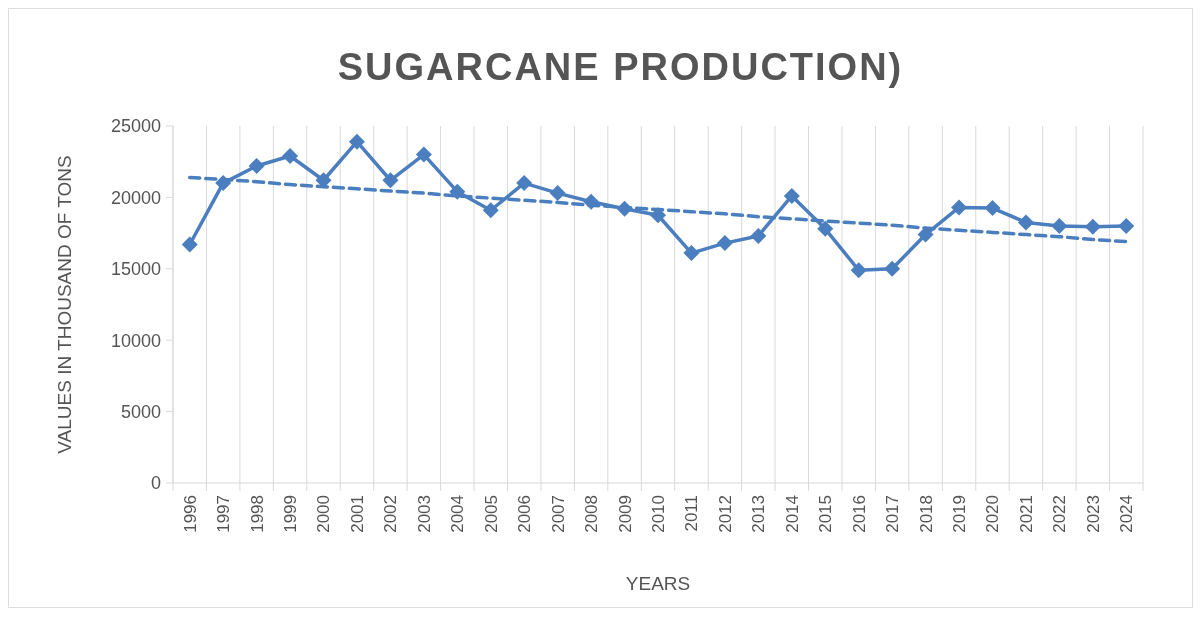 The image size is (1203, 619). Describe the element at coordinates (224, 514) in the screenshot. I see `x-tick-label: 1997` at that location.